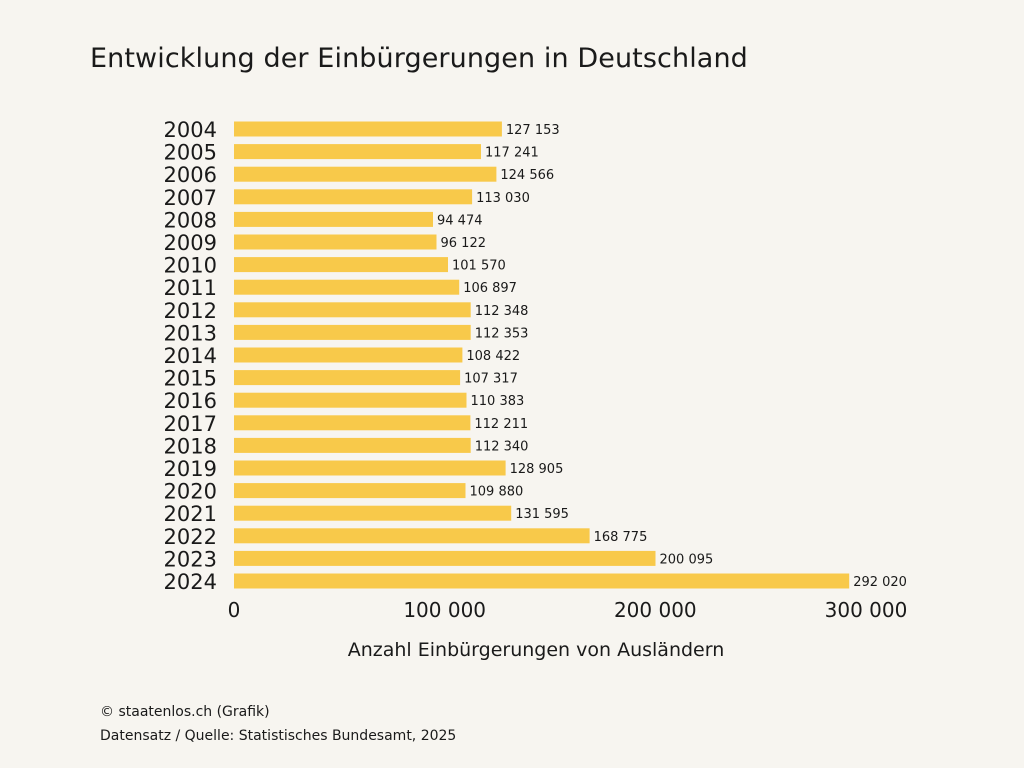 The height and width of the screenshot is (768, 1024). I want to click on bar-2016, so click(350, 400).